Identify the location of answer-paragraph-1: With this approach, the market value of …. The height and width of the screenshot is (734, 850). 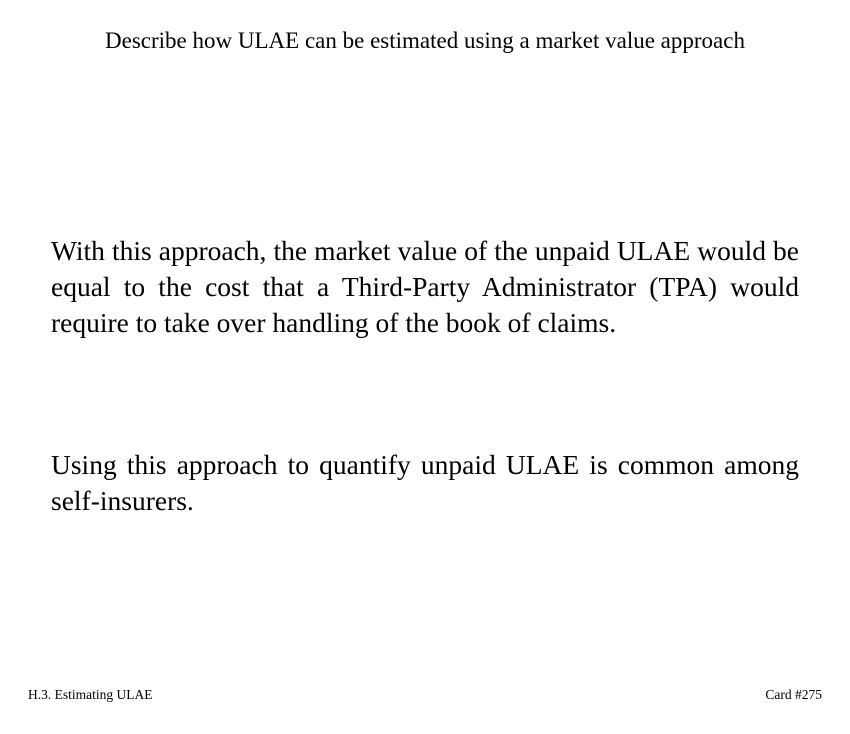
(425, 286).